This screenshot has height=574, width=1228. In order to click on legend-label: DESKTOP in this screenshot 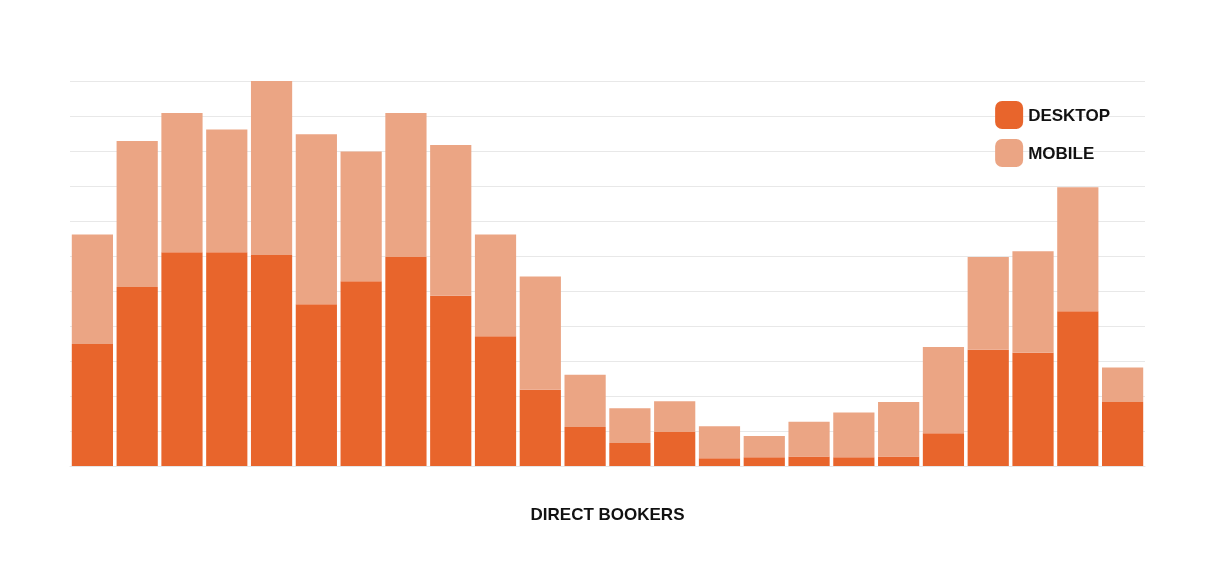, I will do `click(1069, 115)`.